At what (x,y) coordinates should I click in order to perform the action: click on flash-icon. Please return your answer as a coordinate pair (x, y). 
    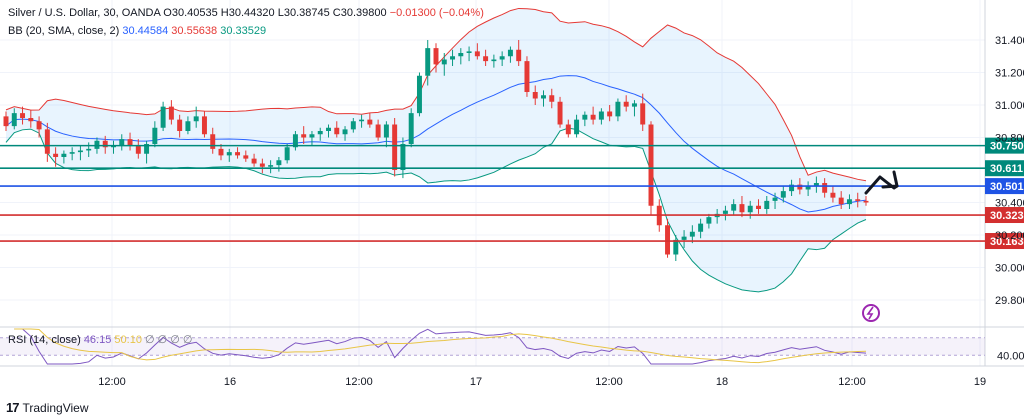
    Looking at the image, I should click on (871, 313).